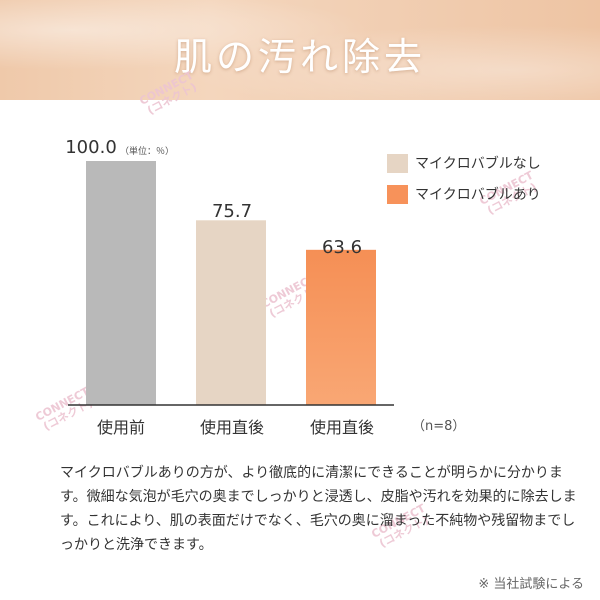 Image resolution: width=600 pixels, height=600 pixels. I want to click on legend-item-without: マイクロバブルなし, so click(464, 163).